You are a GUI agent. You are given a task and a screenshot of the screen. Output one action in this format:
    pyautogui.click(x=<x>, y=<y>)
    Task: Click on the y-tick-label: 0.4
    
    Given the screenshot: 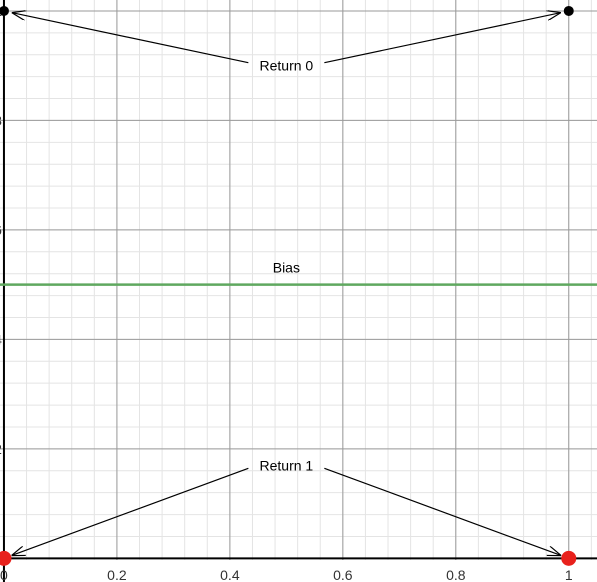 What is the action you would take?
    pyautogui.click(x=1, y=339)
    